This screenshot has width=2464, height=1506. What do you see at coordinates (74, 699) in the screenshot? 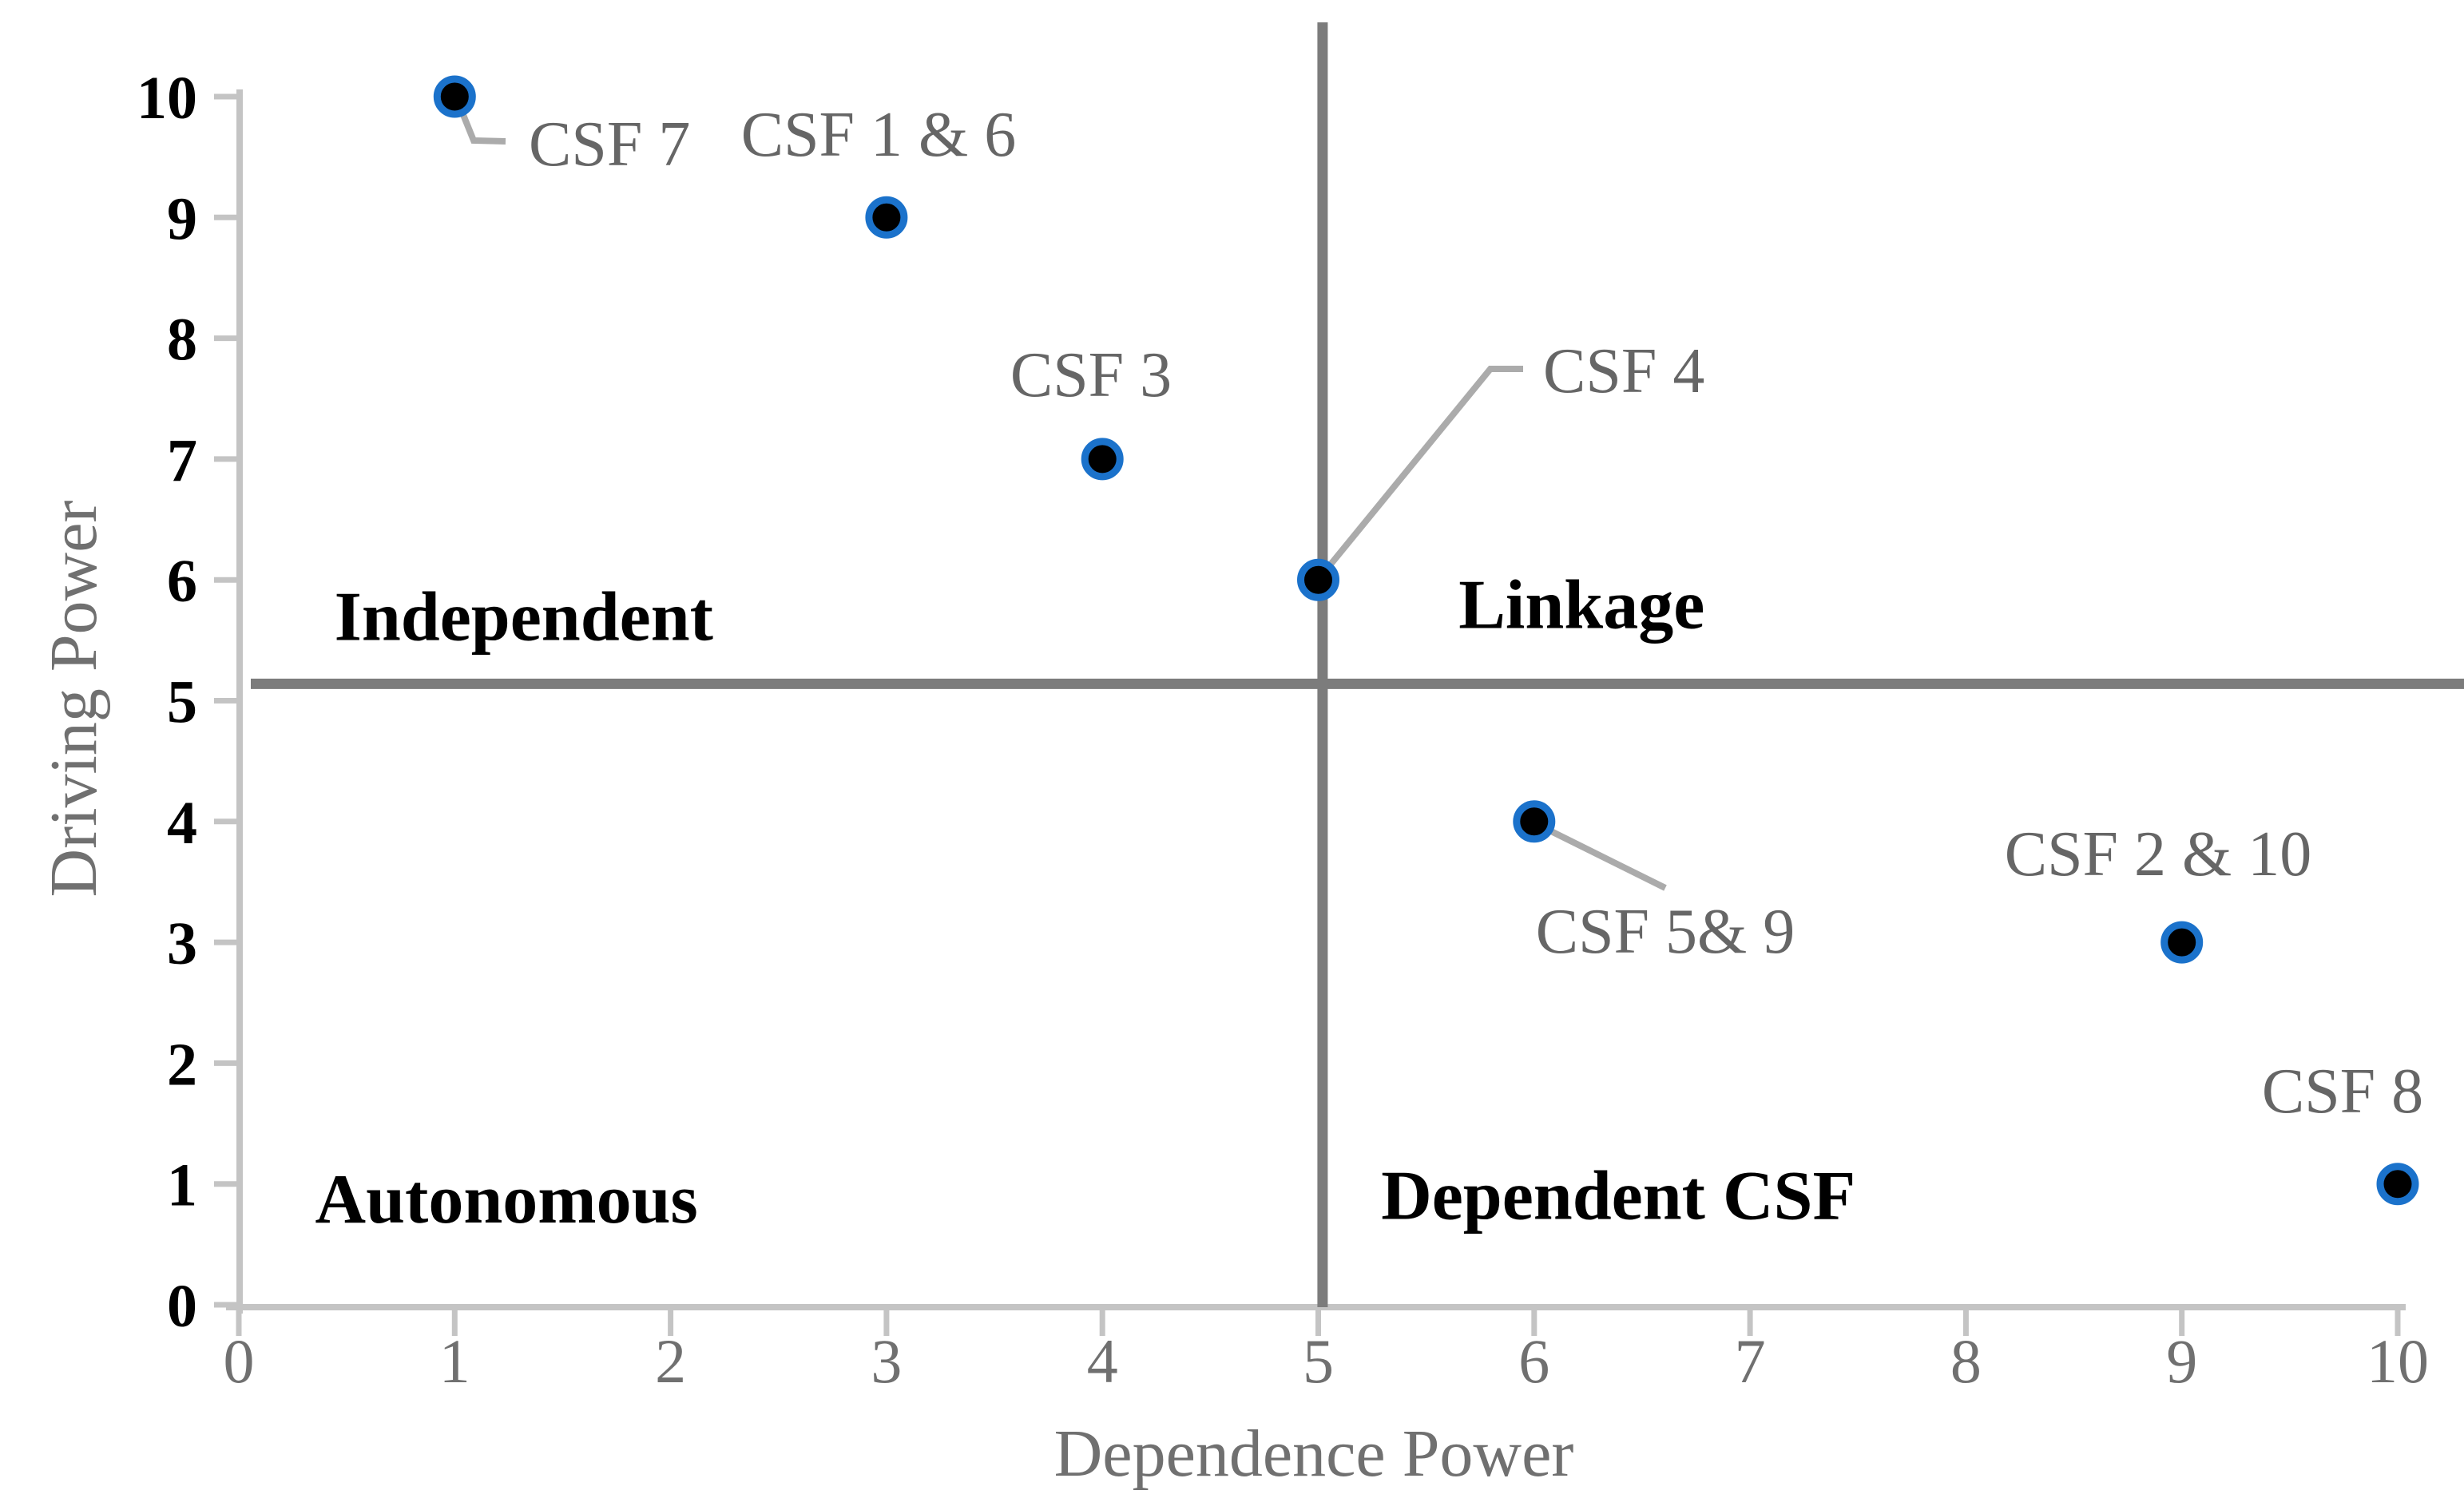
I see `y-axis-title: Driving Power` at bounding box center [74, 699].